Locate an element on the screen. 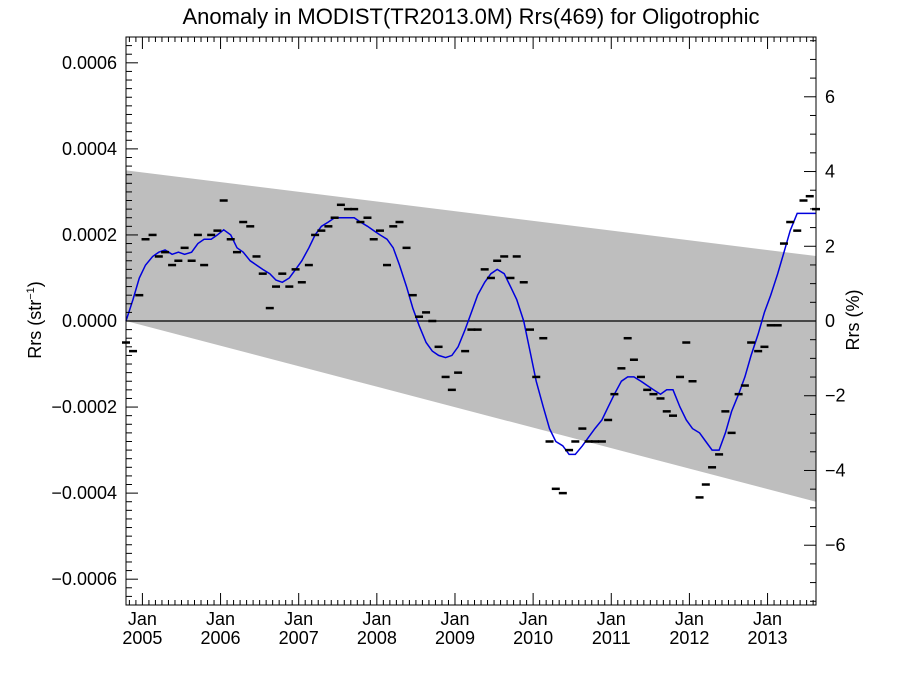 The image size is (900, 675). x-tick-label-year: 2008 is located at coordinates (377, 638).